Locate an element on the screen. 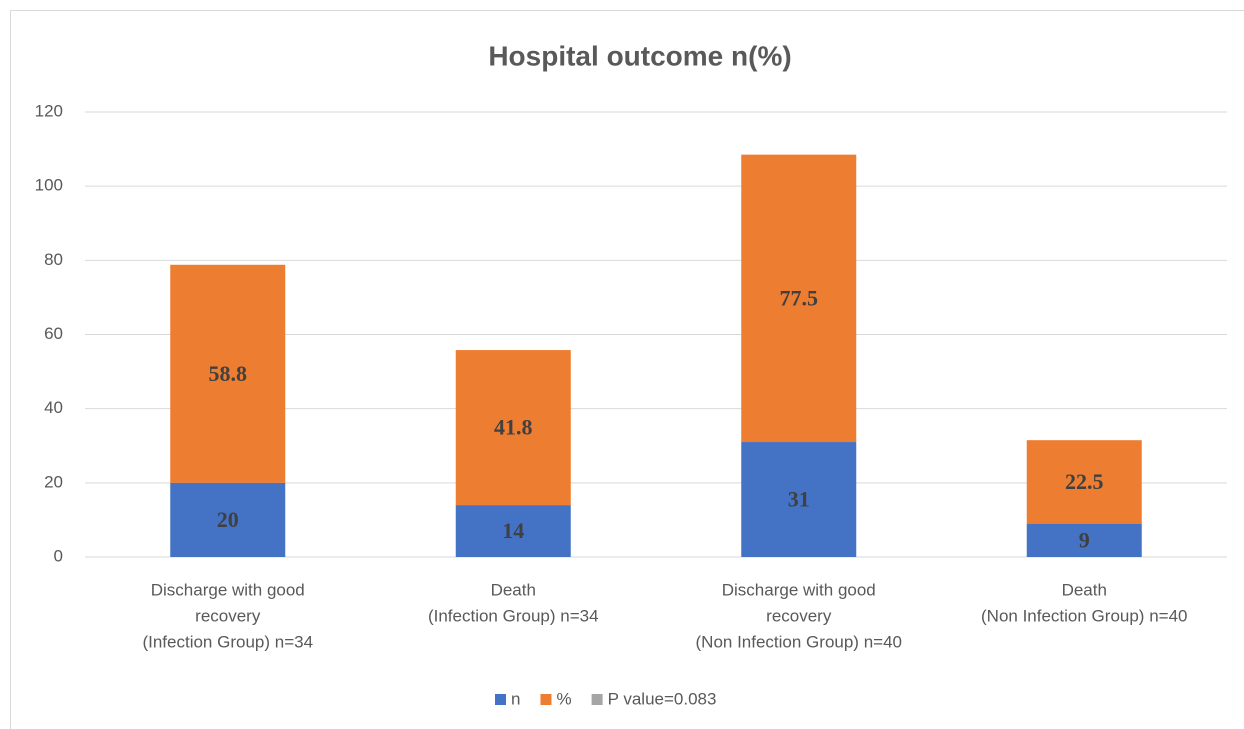  data-label: 77.5 is located at coordinates (799, 297).